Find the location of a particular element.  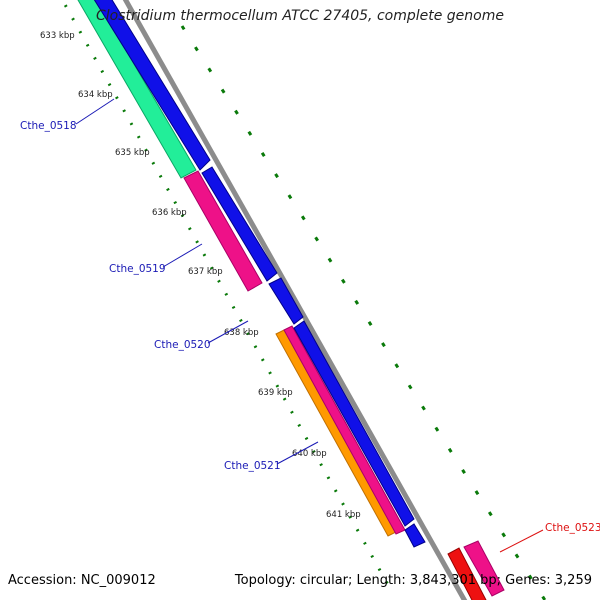

gene-label: Cthe_0523 is located at coordinates (572, 528).